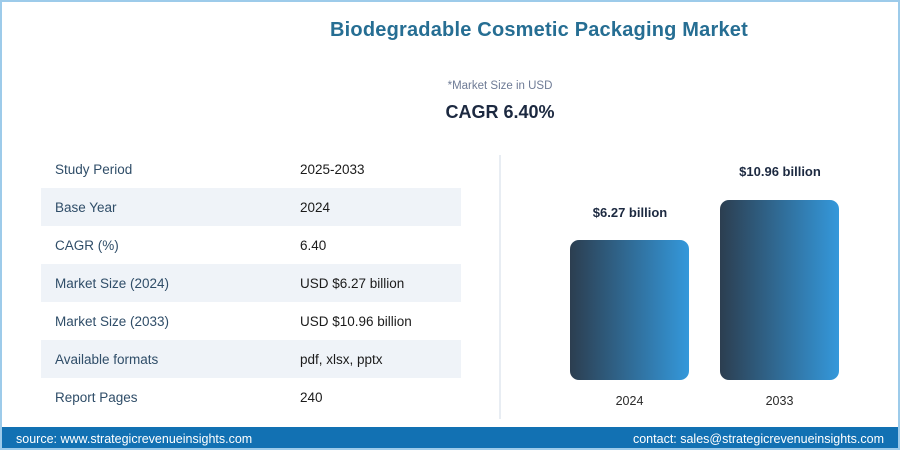  Describe the element at coordinates (629, 401) in the screenshot. I see `bar-year-label: 2024` at that location.